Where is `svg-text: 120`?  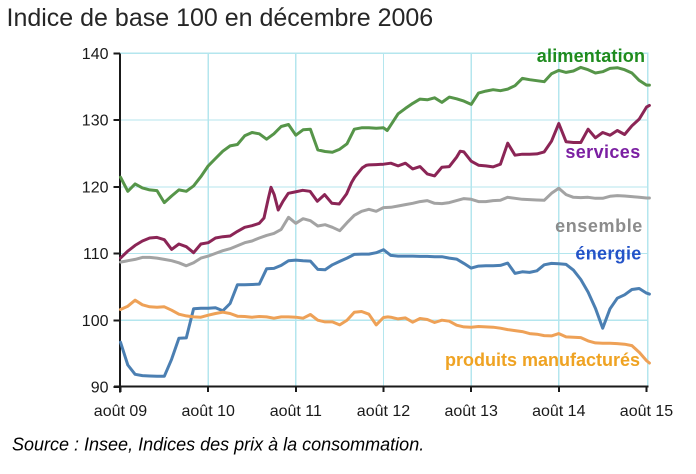
svg-text: 120 is located at coordinates (95, 187).